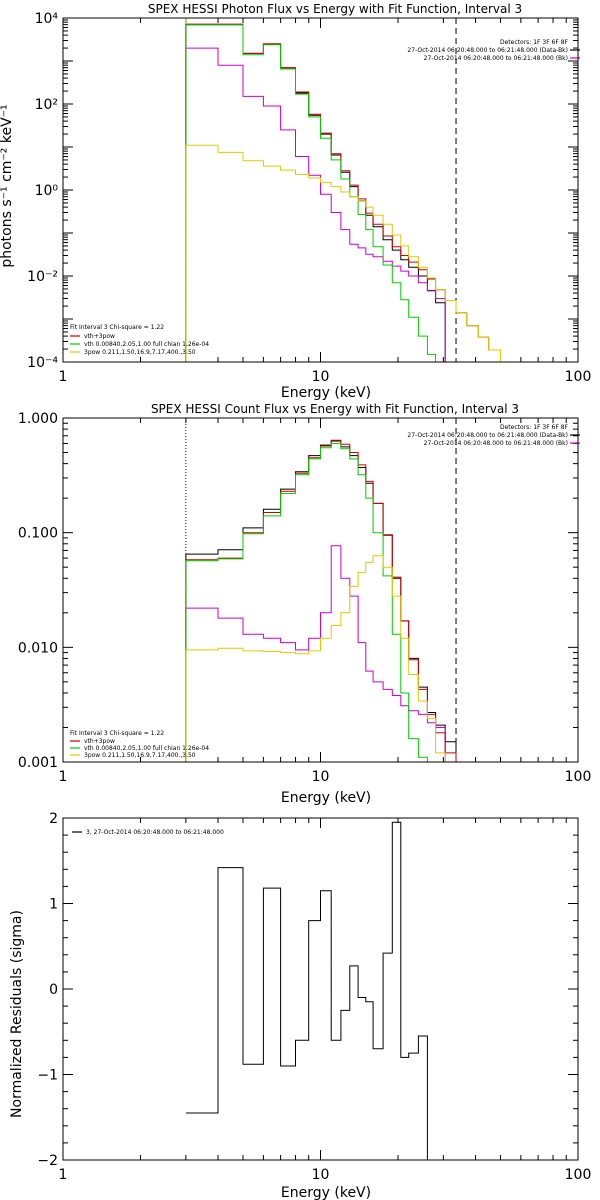  What do you see at coordinates (578, 777) in the screenshot?
I see `p2-xtick-label: 100` at bounding box center [578, 777].